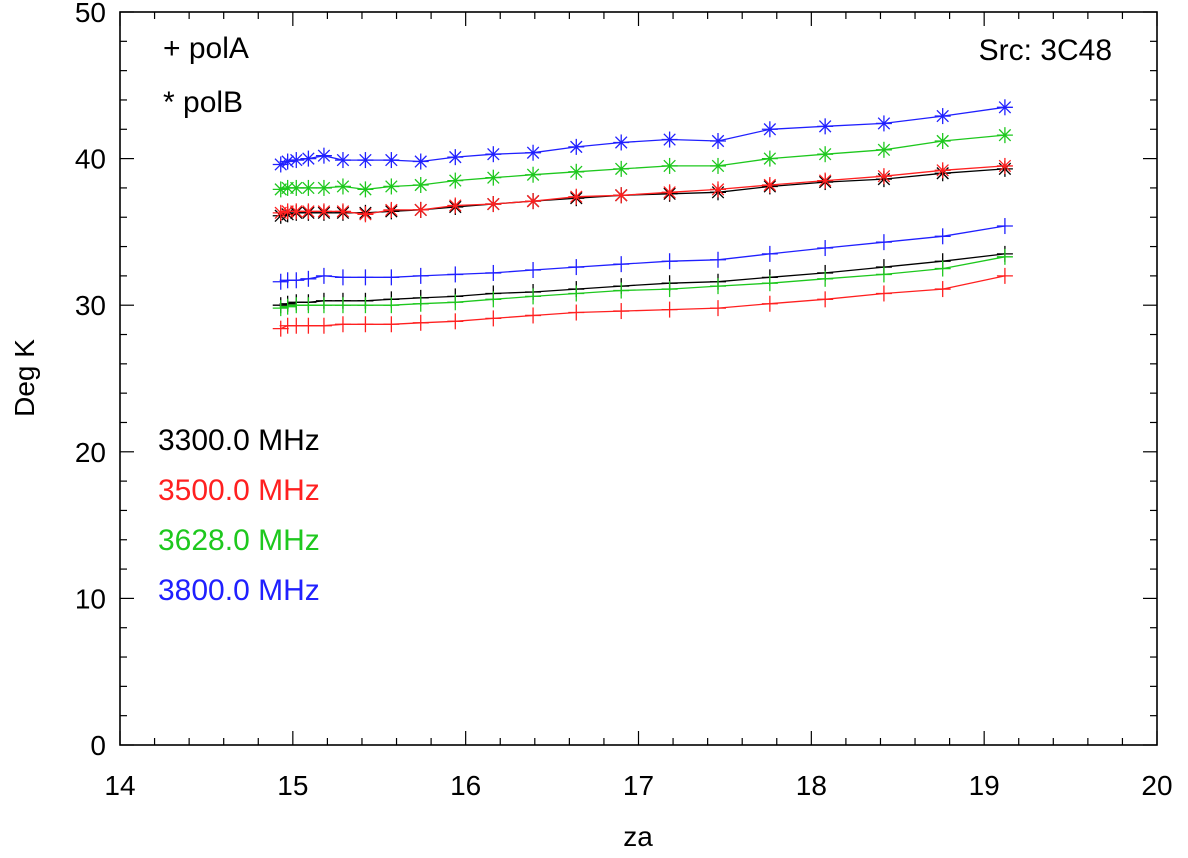 The image size is (1188, 858). What do you see at coordinates (90, 452) in the screenshot?
I see `y-tick-label: 20` at bounding box center [90, 452].